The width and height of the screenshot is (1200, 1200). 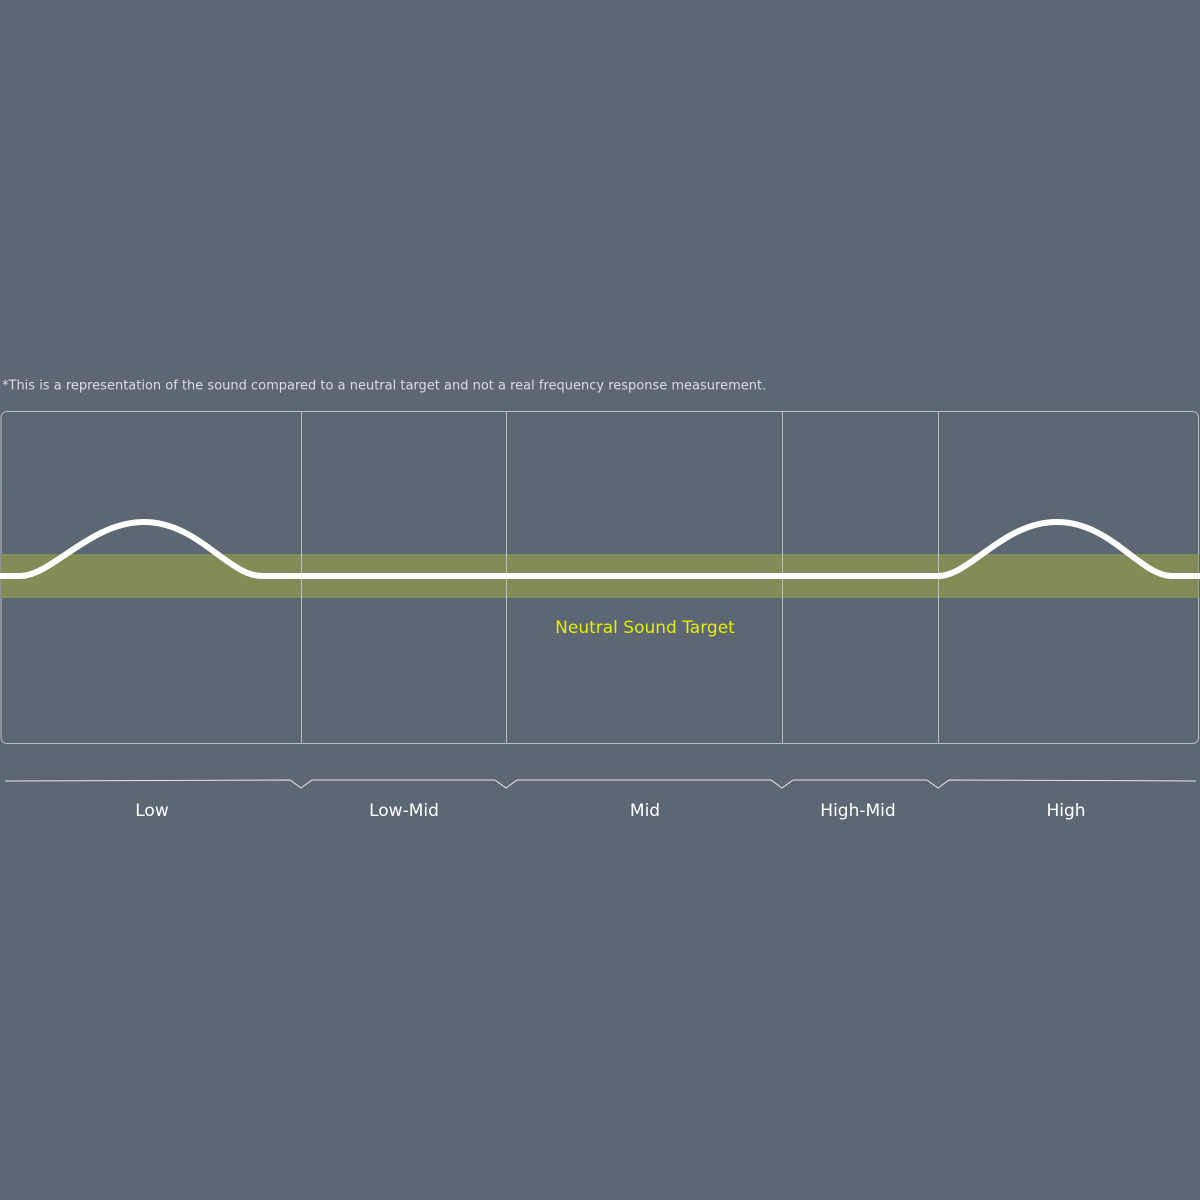 I want to click on brace, so click(x=600, y=784).